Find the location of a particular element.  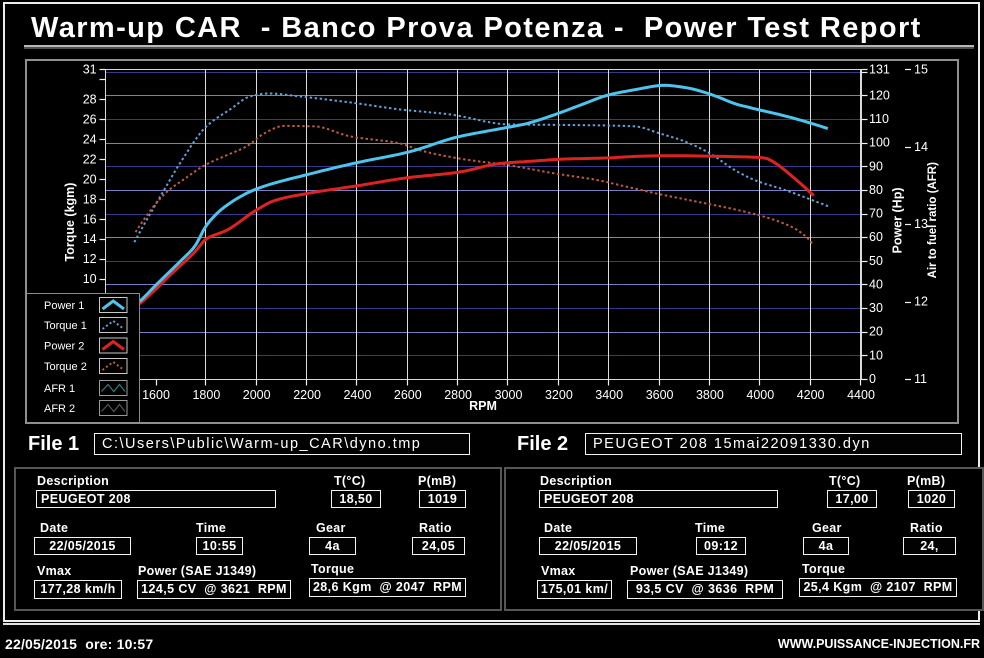

svg-text: 18 is located at coordinates (90, 199).